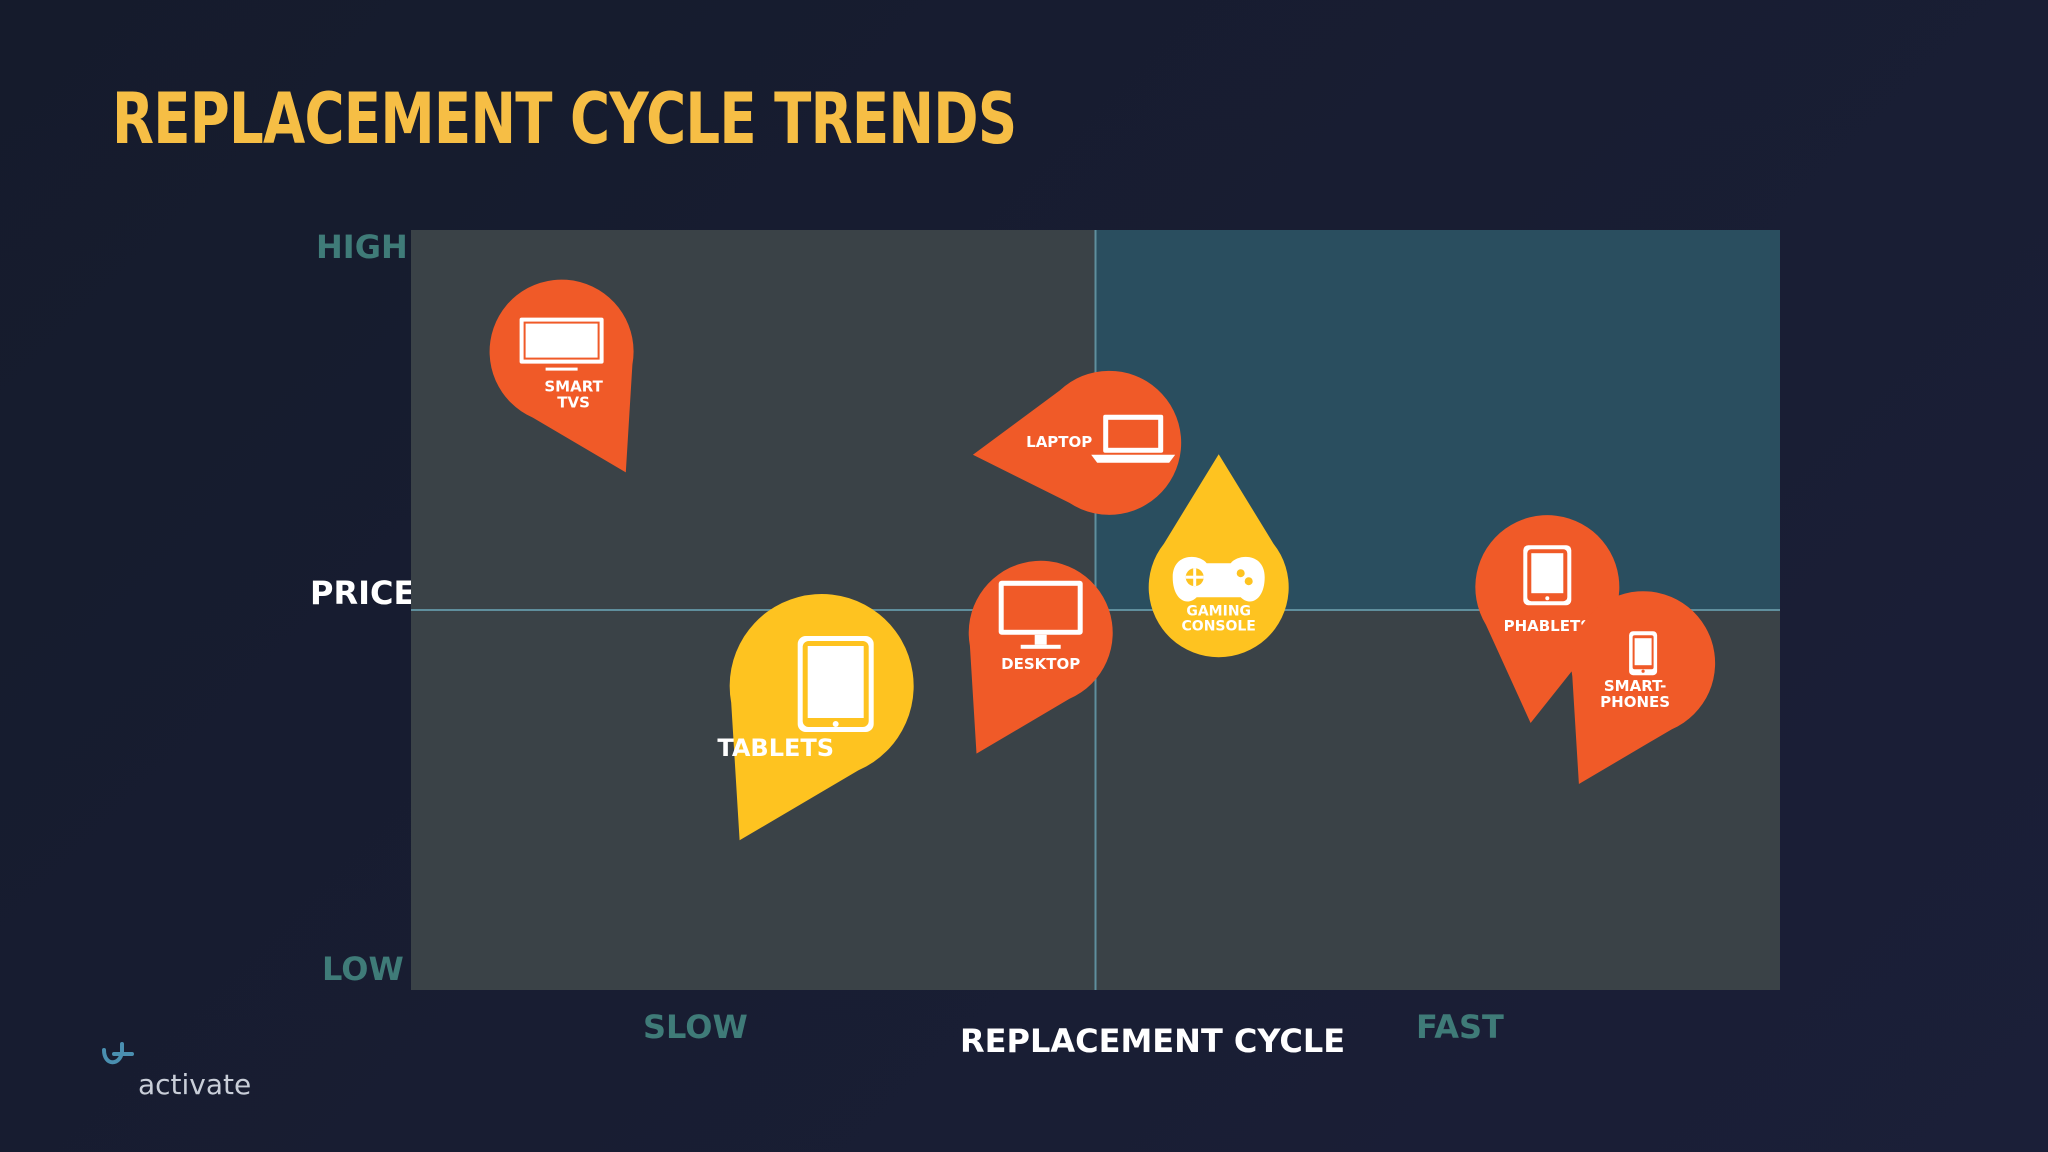 This screenshot has height=1152, width=2048. I want to click on y-high-label: HIGH, so click(362, 247).